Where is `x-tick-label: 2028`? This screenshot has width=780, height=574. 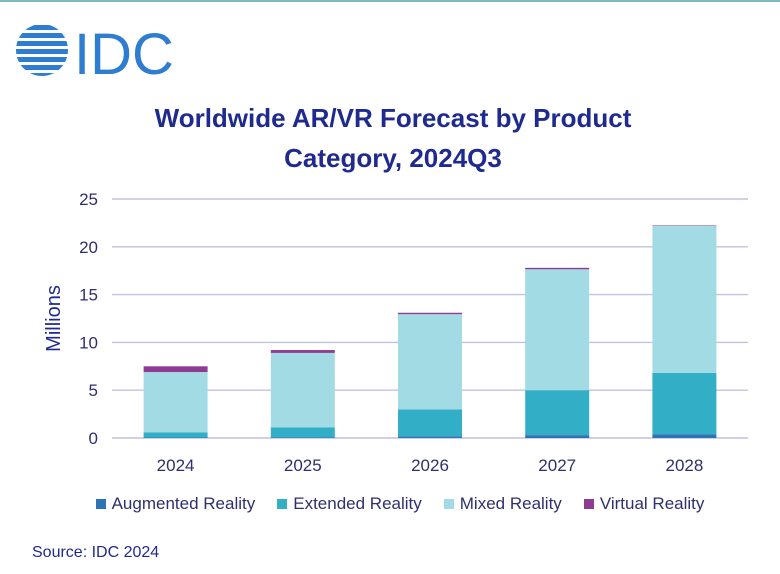
x-tick-label: 2028 is located at coordinates (684, 465).